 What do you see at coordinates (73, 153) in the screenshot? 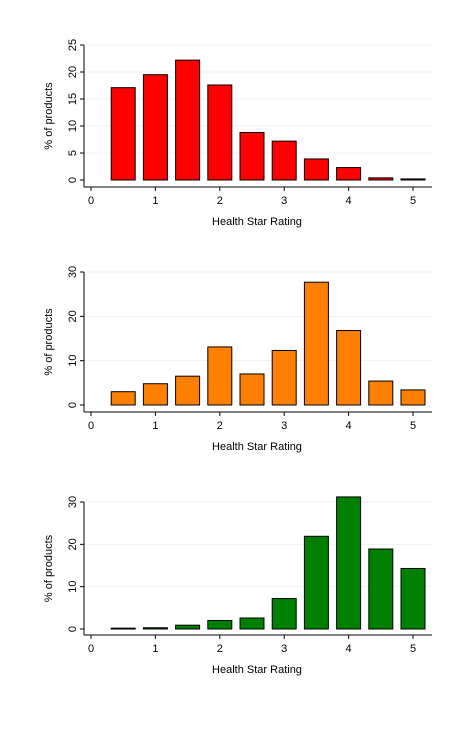
I see `y-tick-label: 5` at bounding box center [73, 153].